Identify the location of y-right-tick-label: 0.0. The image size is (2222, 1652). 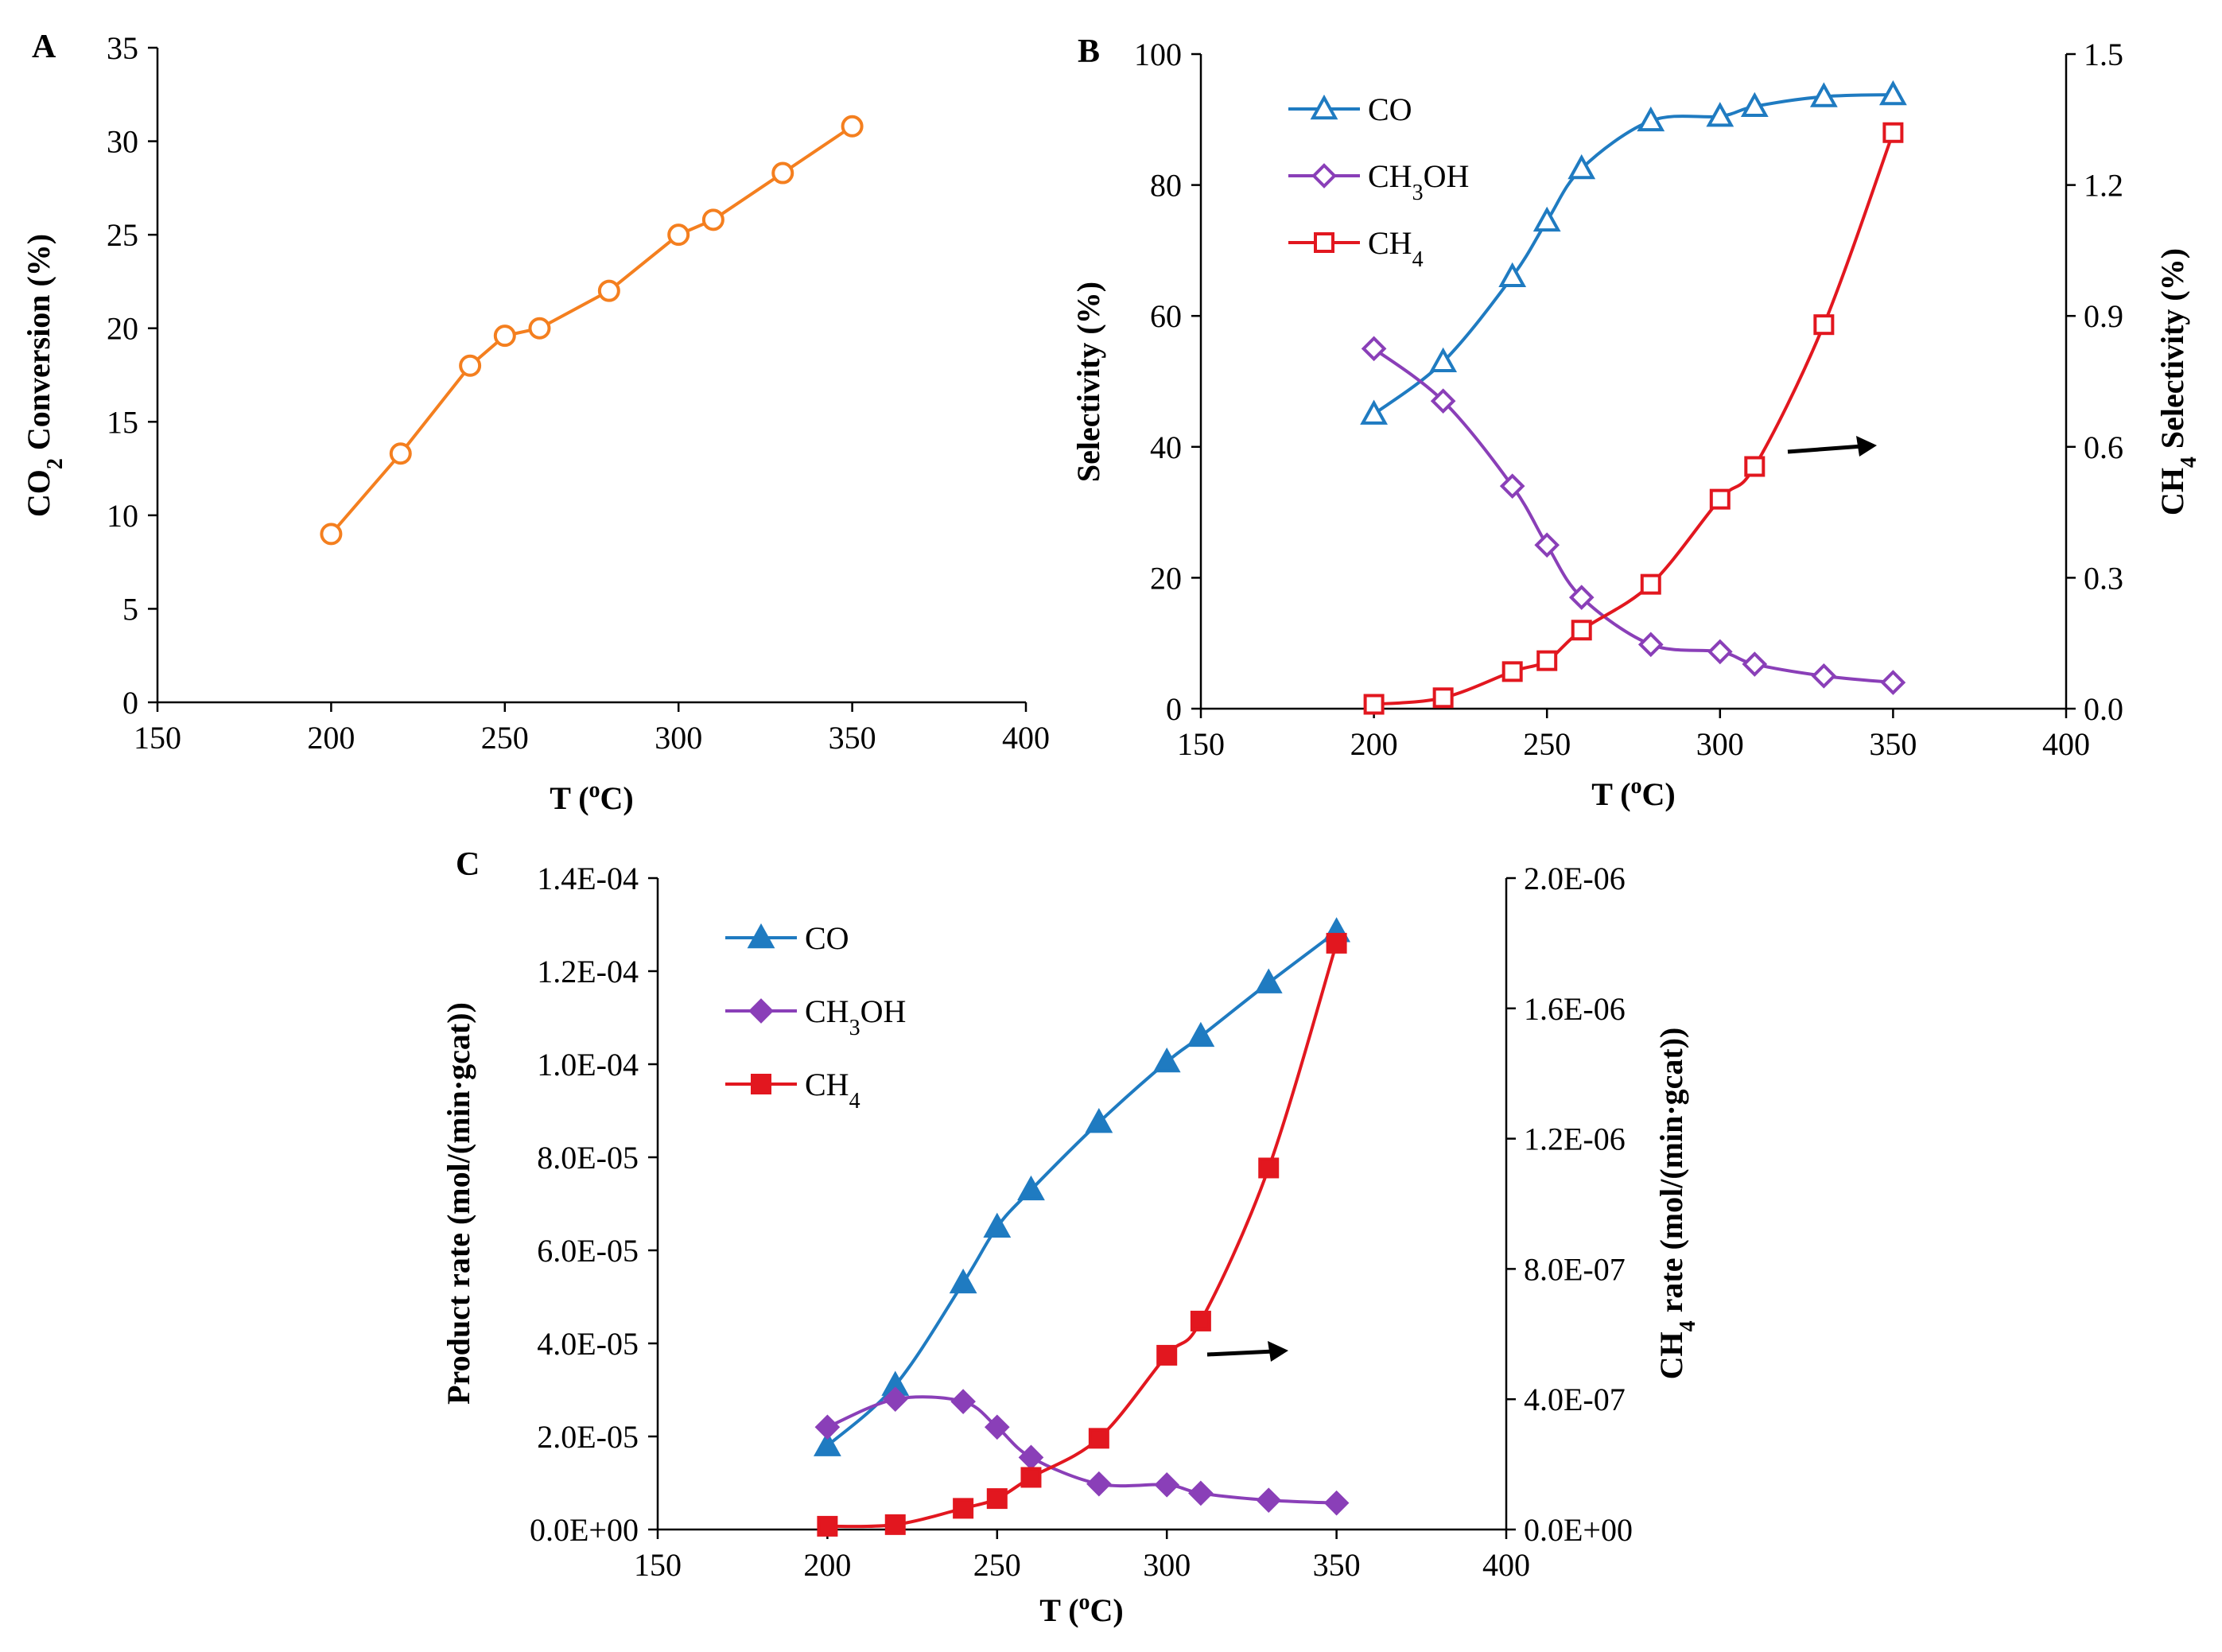
(2103, 709).